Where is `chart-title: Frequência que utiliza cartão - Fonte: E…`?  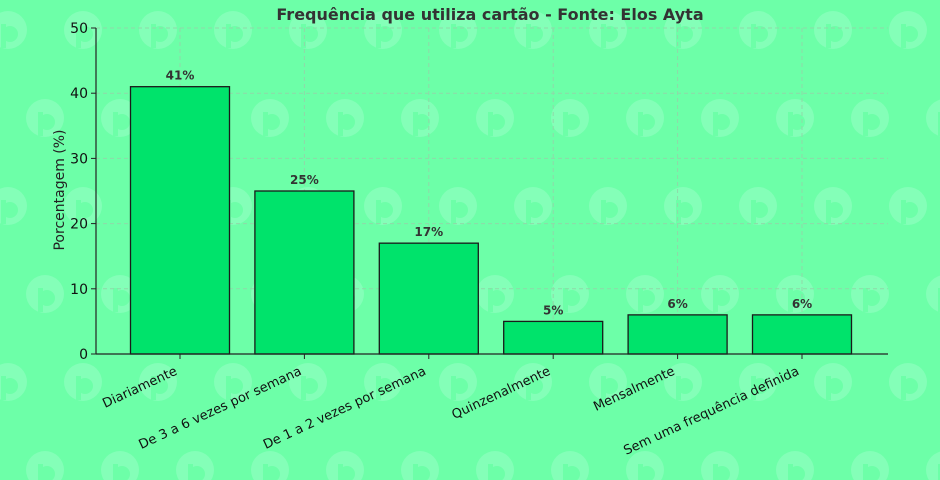 chart-title: Frequência que utiliza cartão - Fonte: E… is located at coordinates (489, 14).